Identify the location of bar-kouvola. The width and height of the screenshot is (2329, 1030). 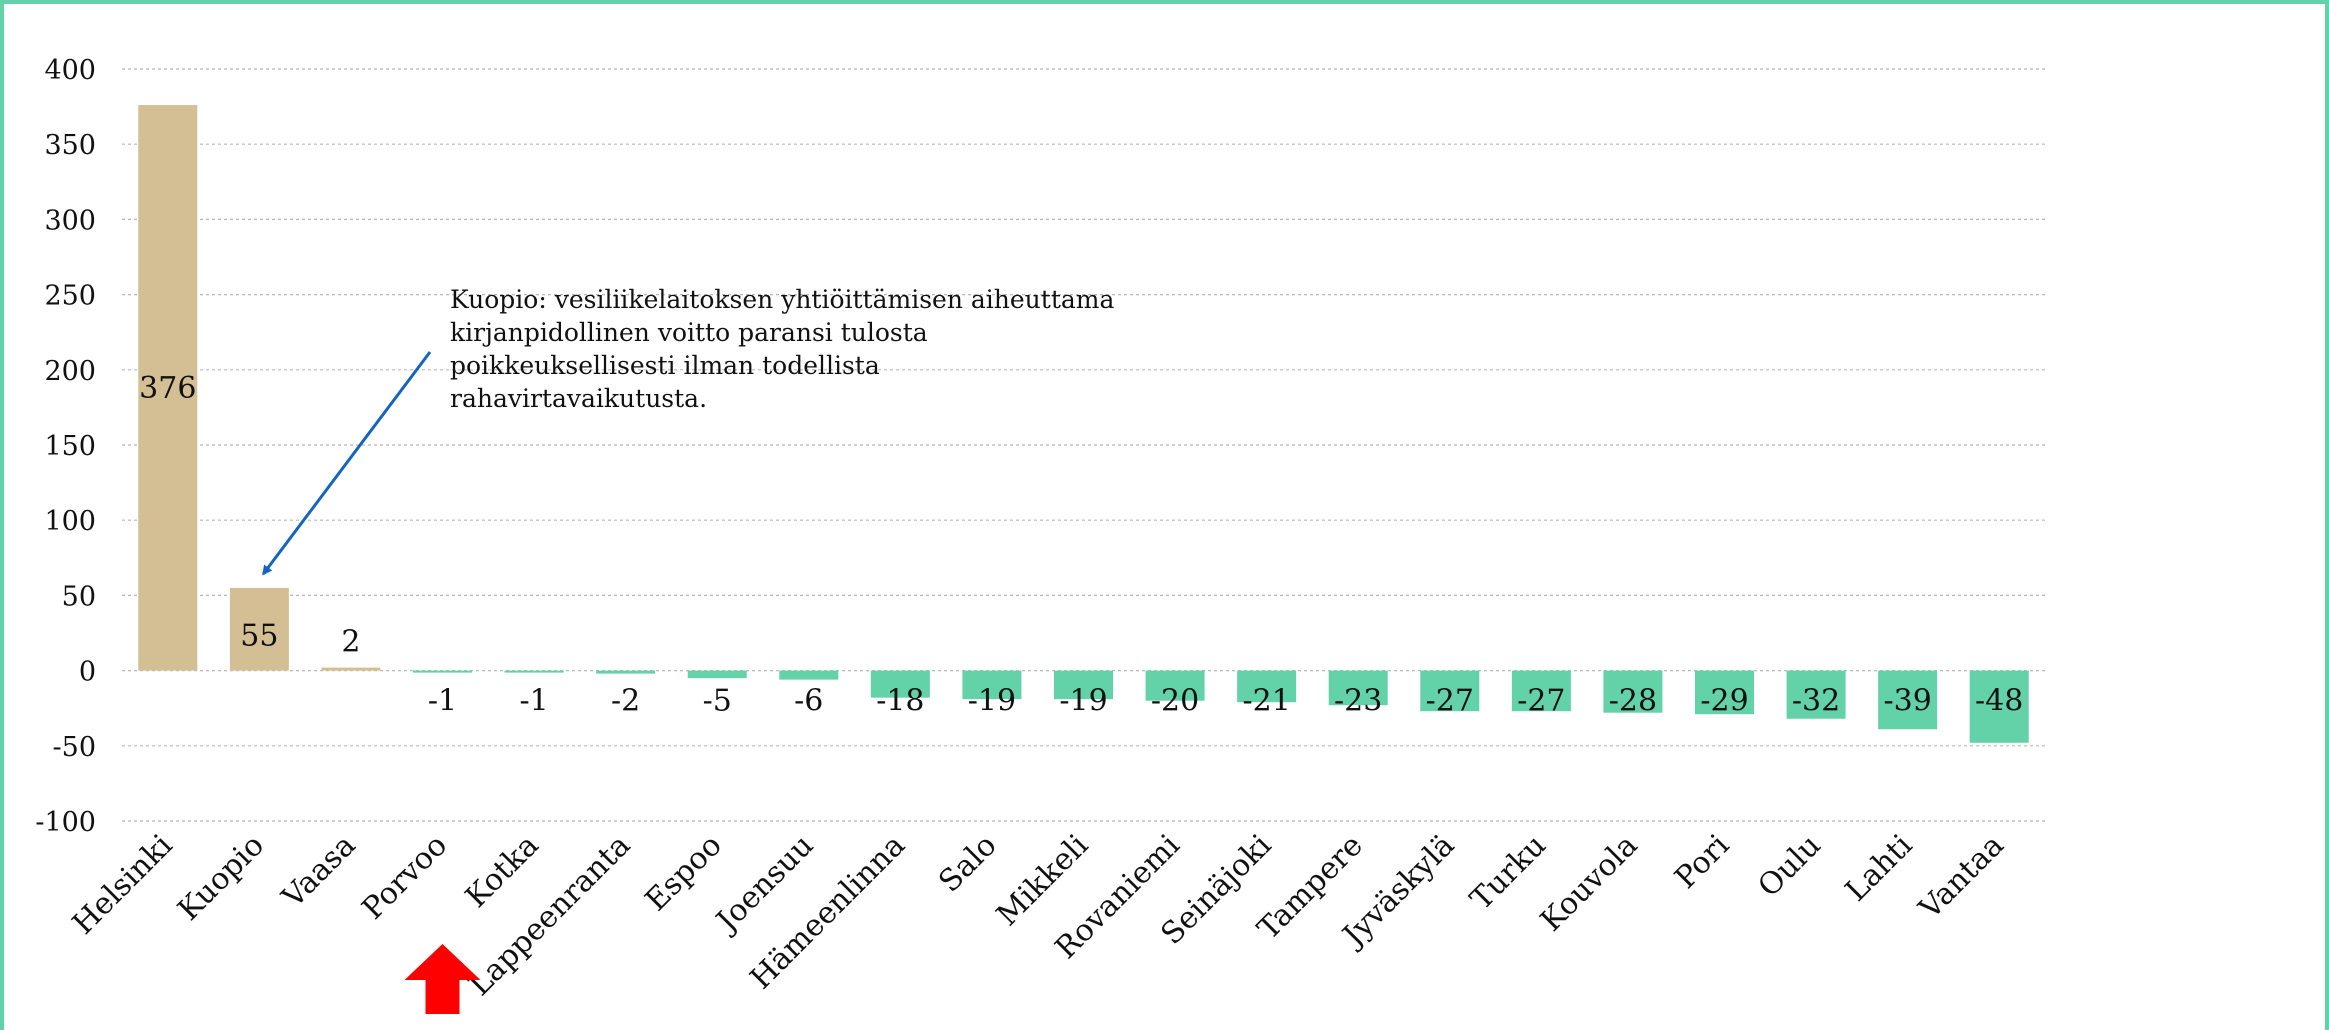
(1633, 691).